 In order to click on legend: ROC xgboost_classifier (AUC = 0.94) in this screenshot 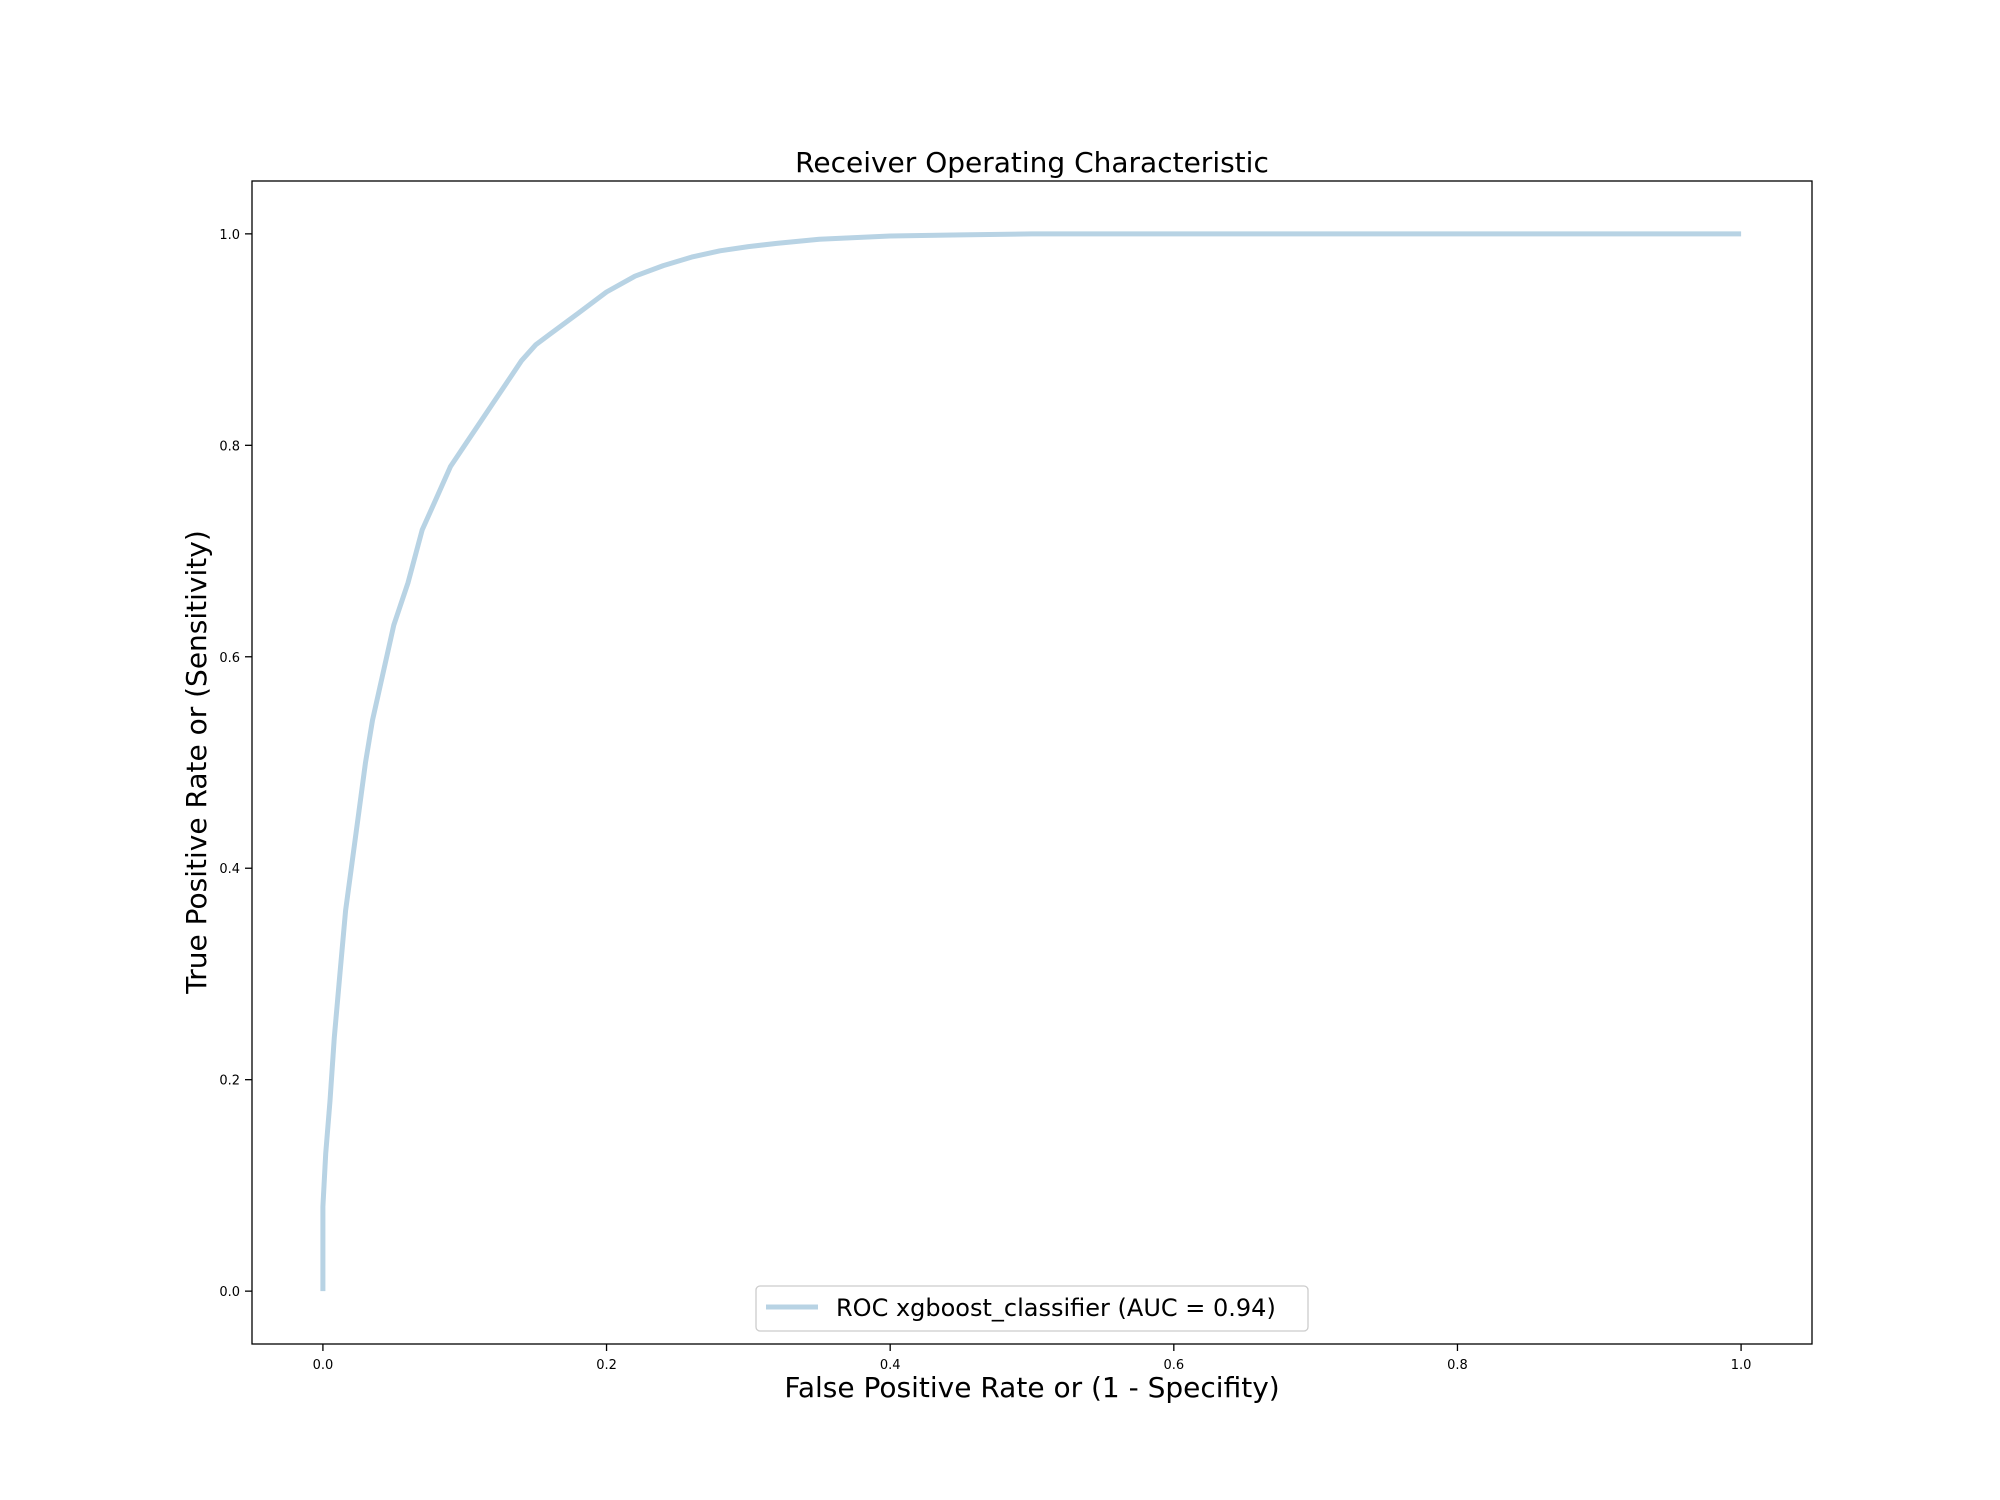, I will do `click(1032, 1308)`.